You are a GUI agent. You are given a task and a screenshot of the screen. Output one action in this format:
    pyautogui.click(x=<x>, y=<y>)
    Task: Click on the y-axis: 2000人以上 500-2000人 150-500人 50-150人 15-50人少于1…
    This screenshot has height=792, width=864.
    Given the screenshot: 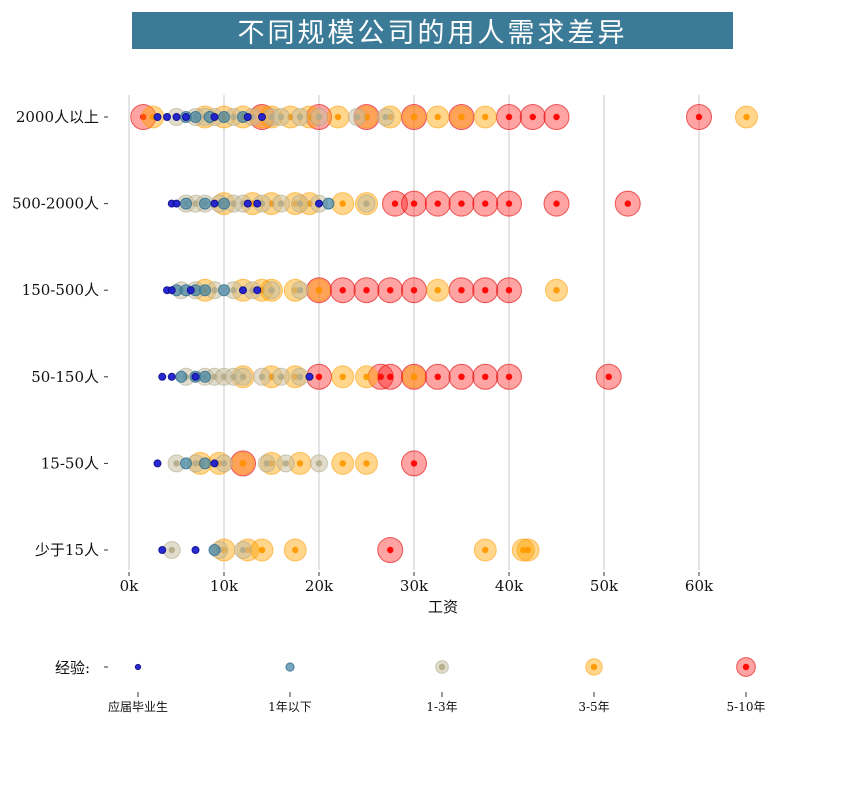 What is the action you would take?
    pyautogui.click(x=60, y=333)
    